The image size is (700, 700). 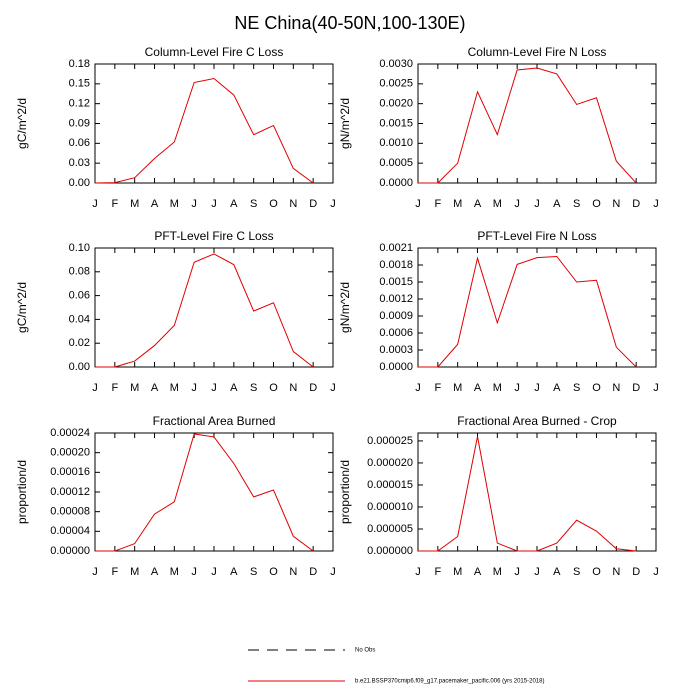 What do you see at coordinates (537, 421) in the screenshot?
I see `panel-title: Fractional Area Burned - Crop` at bounding box center [537, 421].